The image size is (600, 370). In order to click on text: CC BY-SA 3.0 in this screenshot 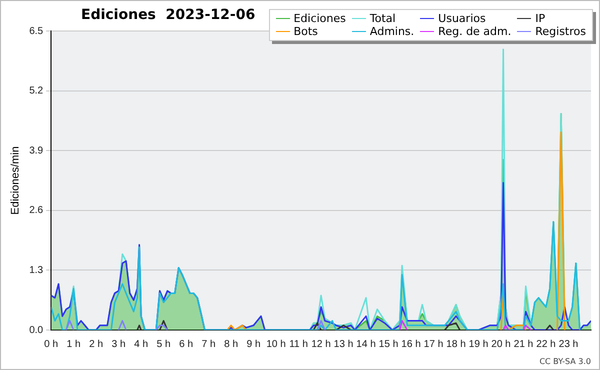, I will do `click(565, 361)`.